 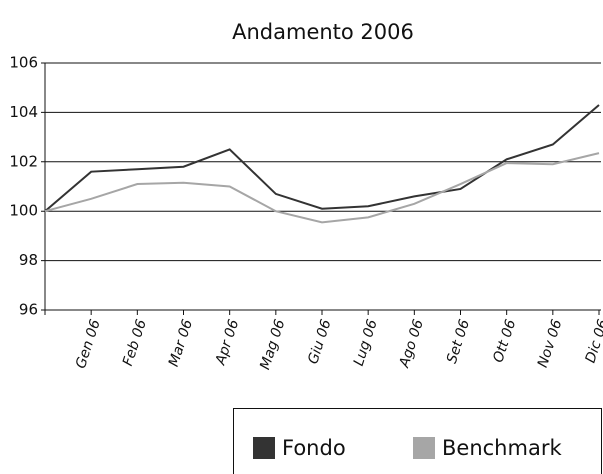 I want to click on x-tick-label: Dic 06, so click(x=593, y=340).